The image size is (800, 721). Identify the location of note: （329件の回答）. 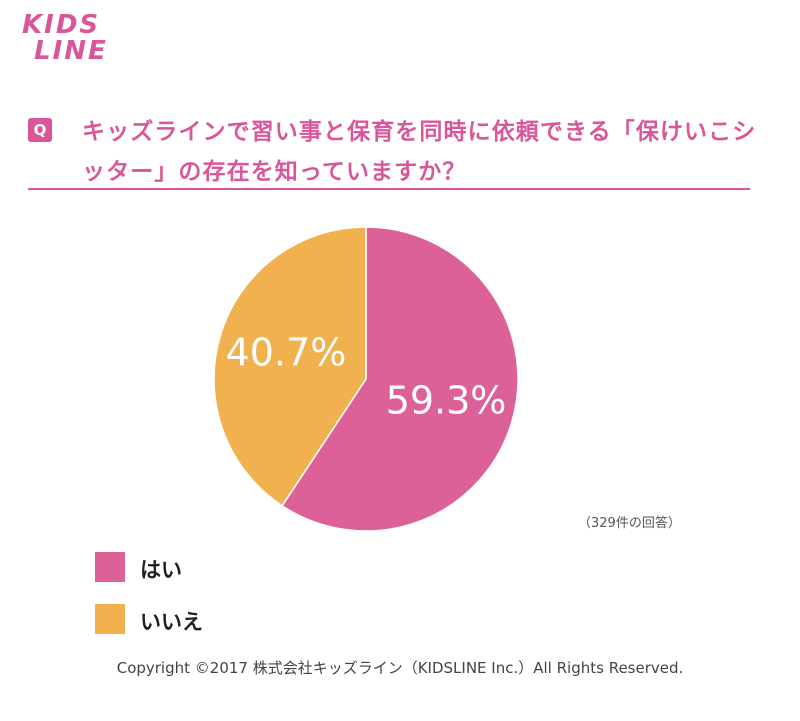
(629, 523).